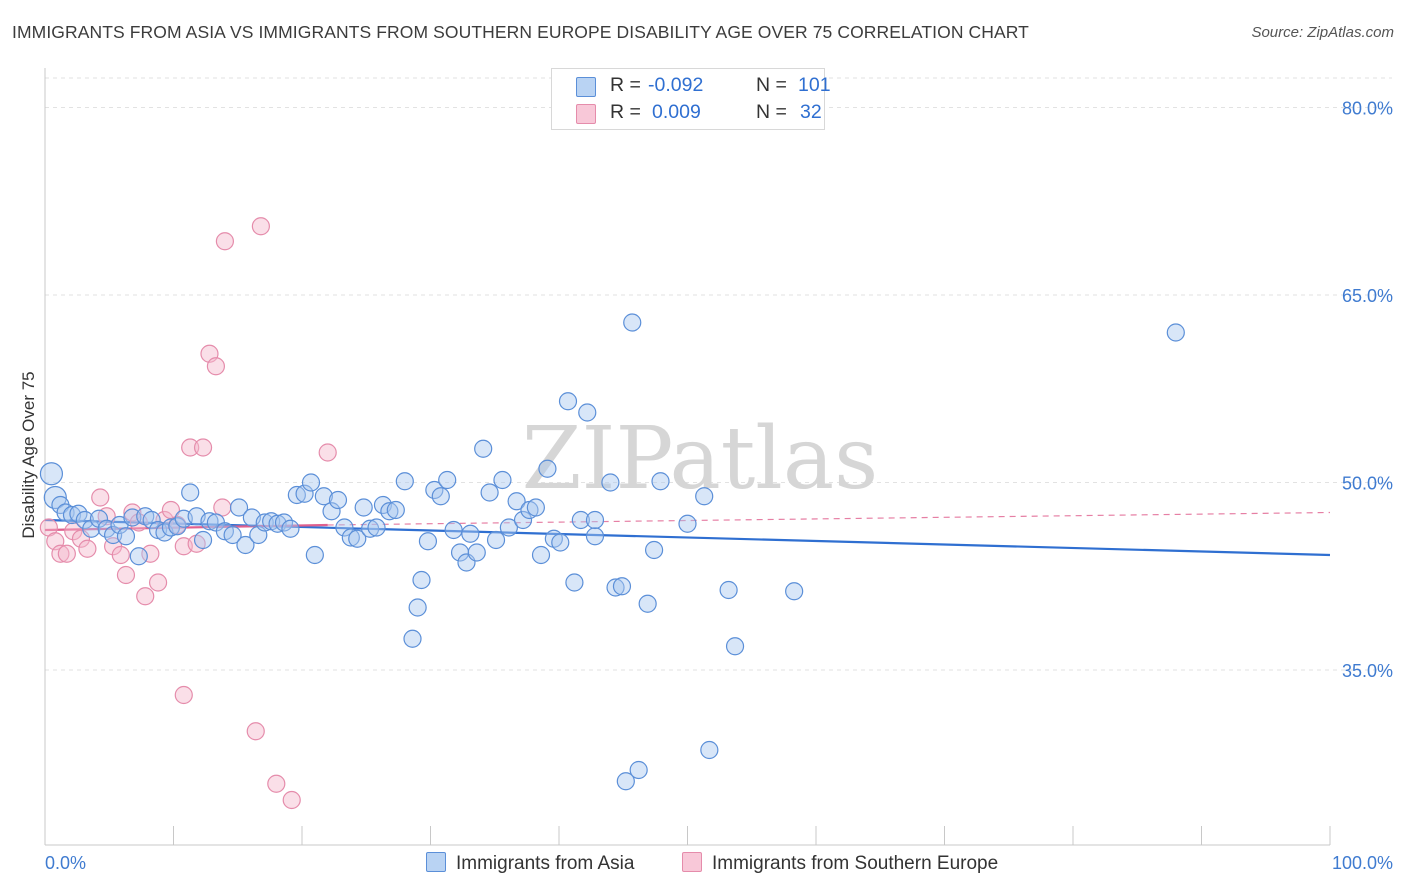  I want to click on legend-swatch-asia, so click(586, 87).